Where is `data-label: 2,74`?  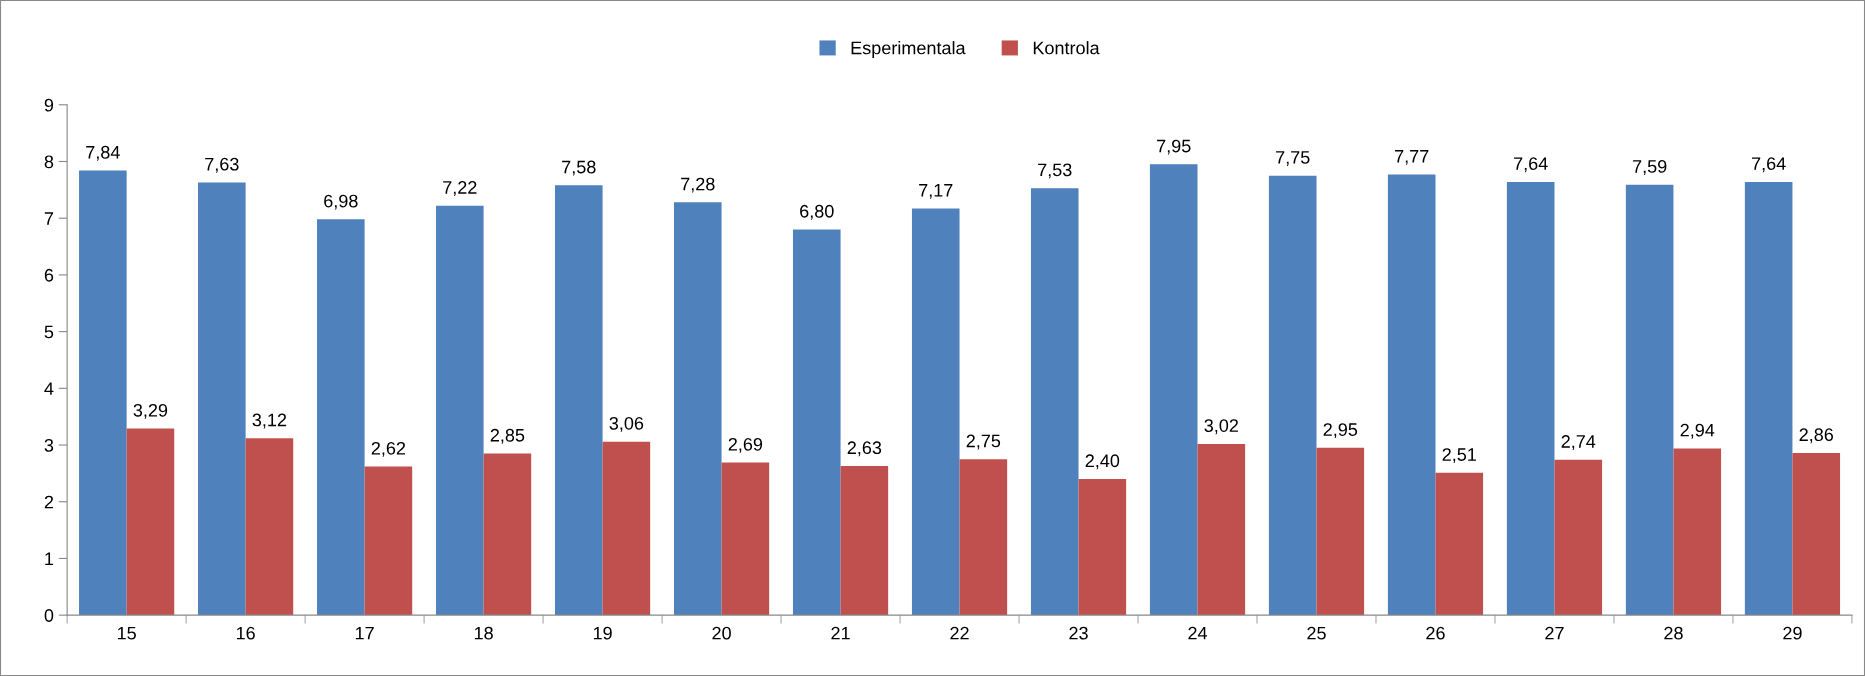 data-label: 2,74 is located at coordinates (1578, 443).